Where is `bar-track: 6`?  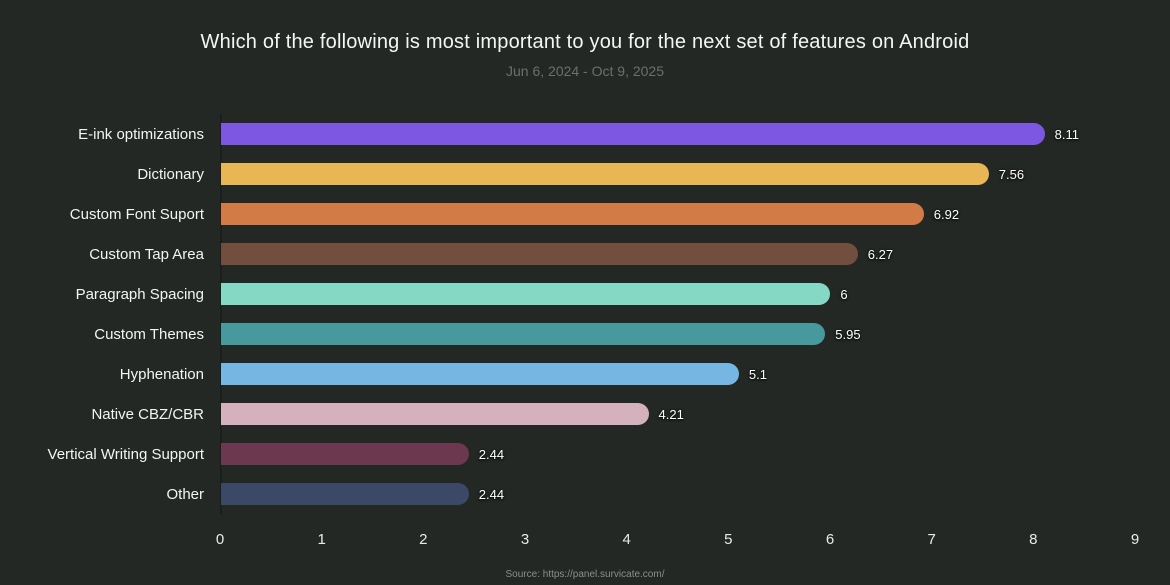 bar-track: 6 is located at coordinates (678, 294).